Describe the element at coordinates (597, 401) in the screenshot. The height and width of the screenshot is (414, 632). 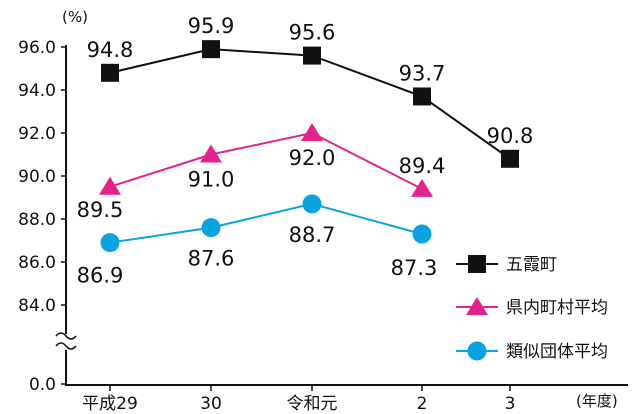
I see `x-axis-unit: (年度)` at that location.